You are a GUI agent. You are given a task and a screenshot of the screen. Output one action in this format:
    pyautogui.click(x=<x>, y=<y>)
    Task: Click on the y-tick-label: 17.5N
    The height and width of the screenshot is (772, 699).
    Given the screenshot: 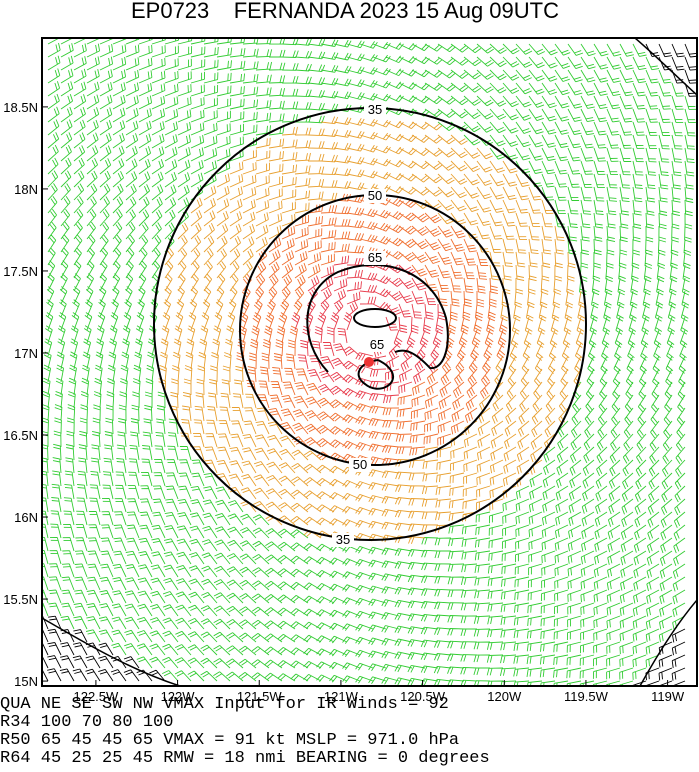 What is the action you would take?
    pyautogui.click(x=20, y=271)
    